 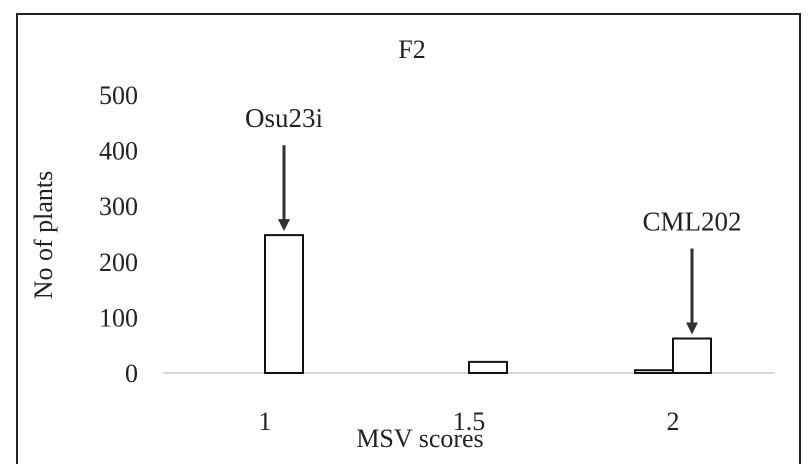 What do you see at coordinates (691, 222) in the screenshot?
I see `annotation-label: CML202` at bounding box center [691, 222].